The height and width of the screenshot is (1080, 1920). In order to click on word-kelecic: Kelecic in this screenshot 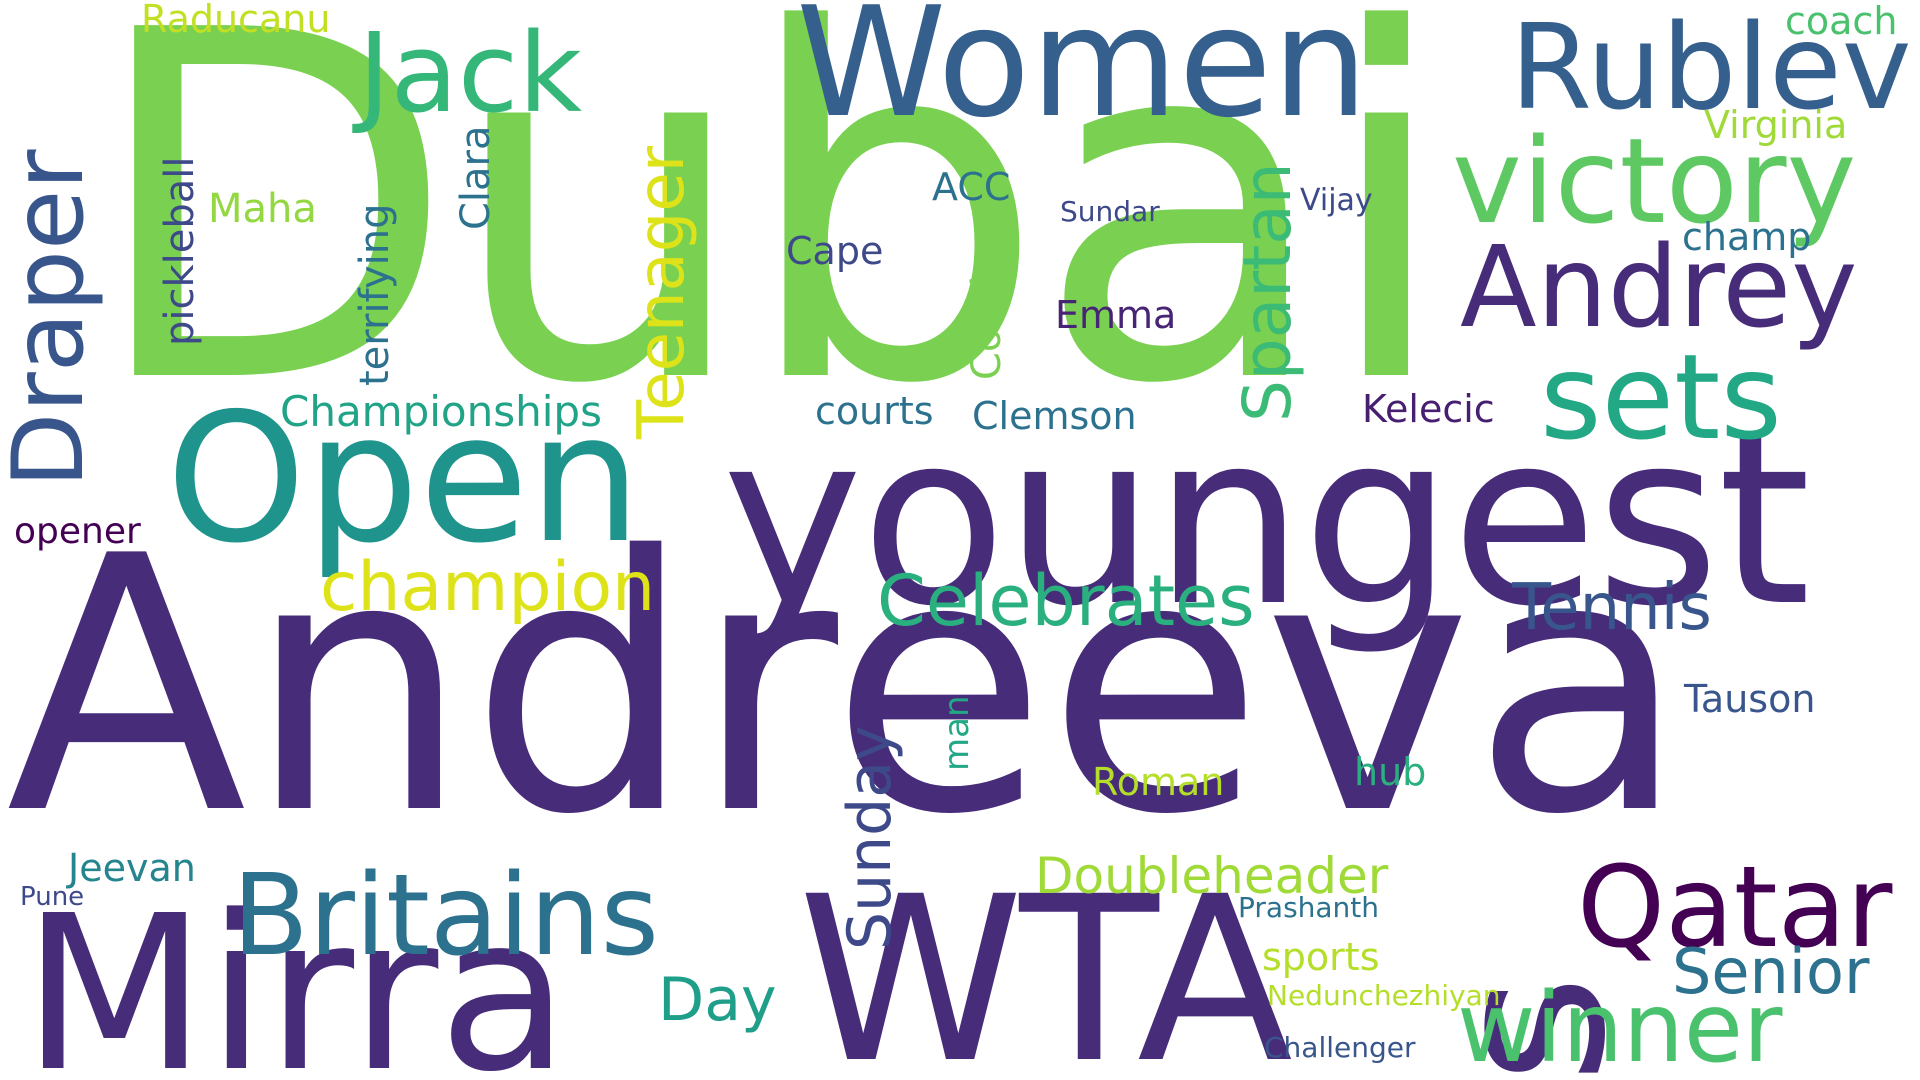, I will do `click(1428, 409)`.